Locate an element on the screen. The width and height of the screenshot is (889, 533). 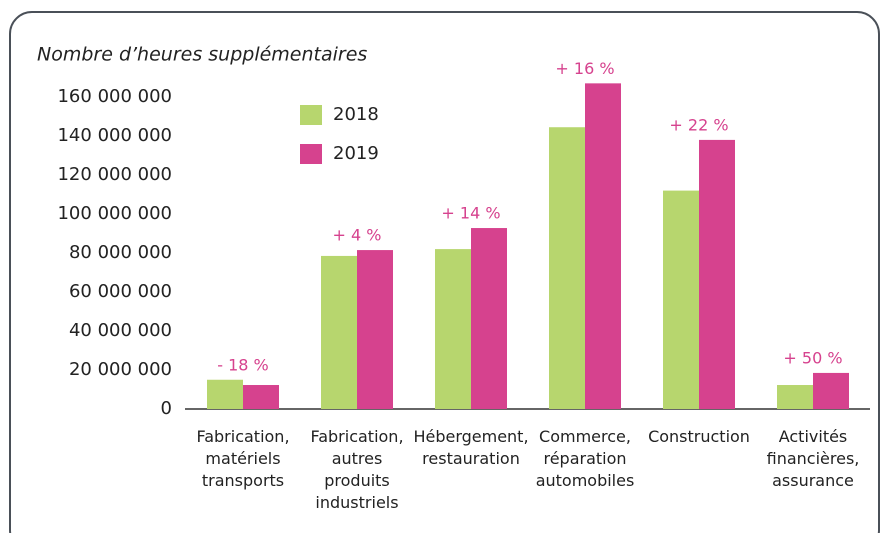
annotation: + 4 % is located at coordinates (357, 235).